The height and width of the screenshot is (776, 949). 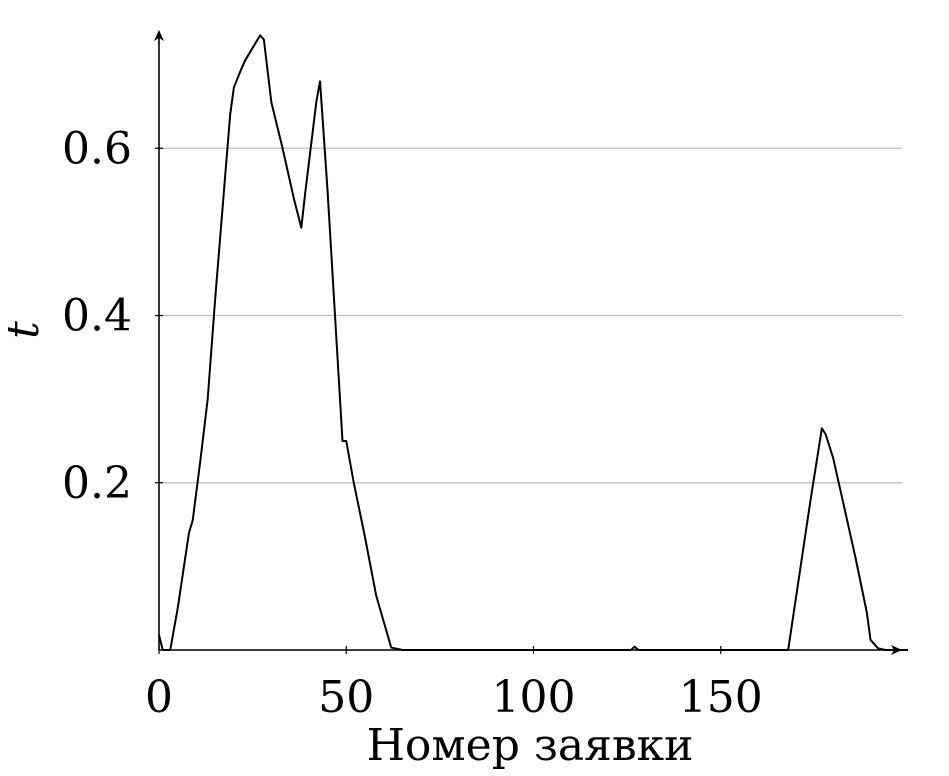 I want to click on y-tick-label-1: 0.4, so click(x=97, y=316).